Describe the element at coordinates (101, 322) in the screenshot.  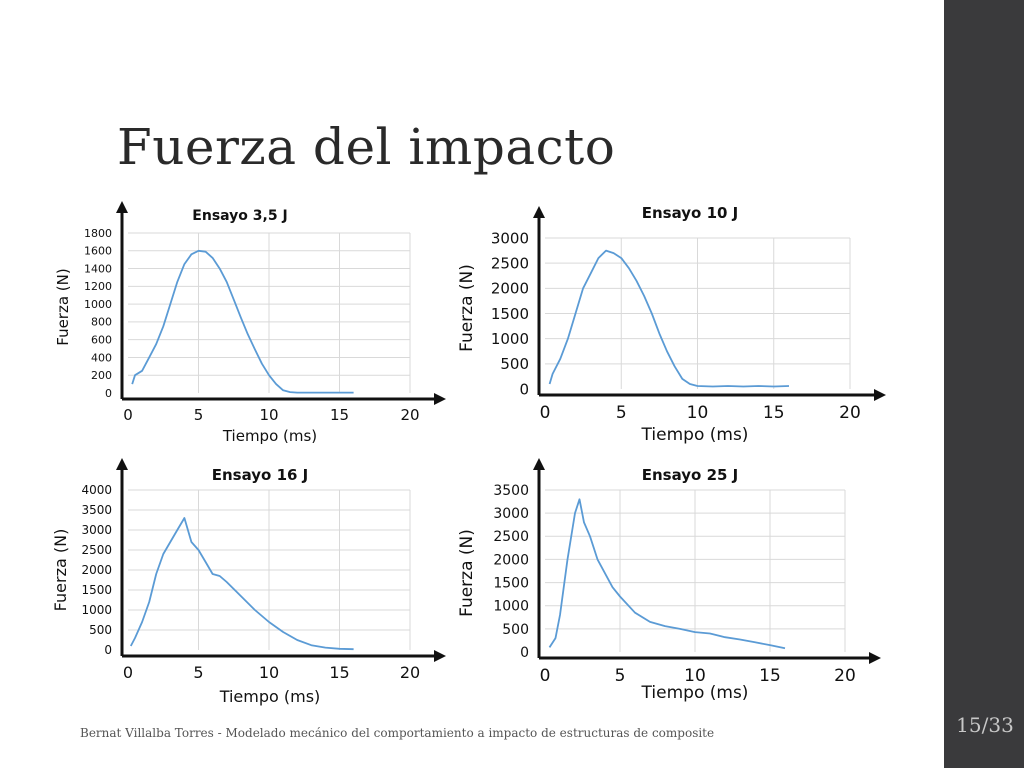
I see `y-tick-label: 800` at that location.